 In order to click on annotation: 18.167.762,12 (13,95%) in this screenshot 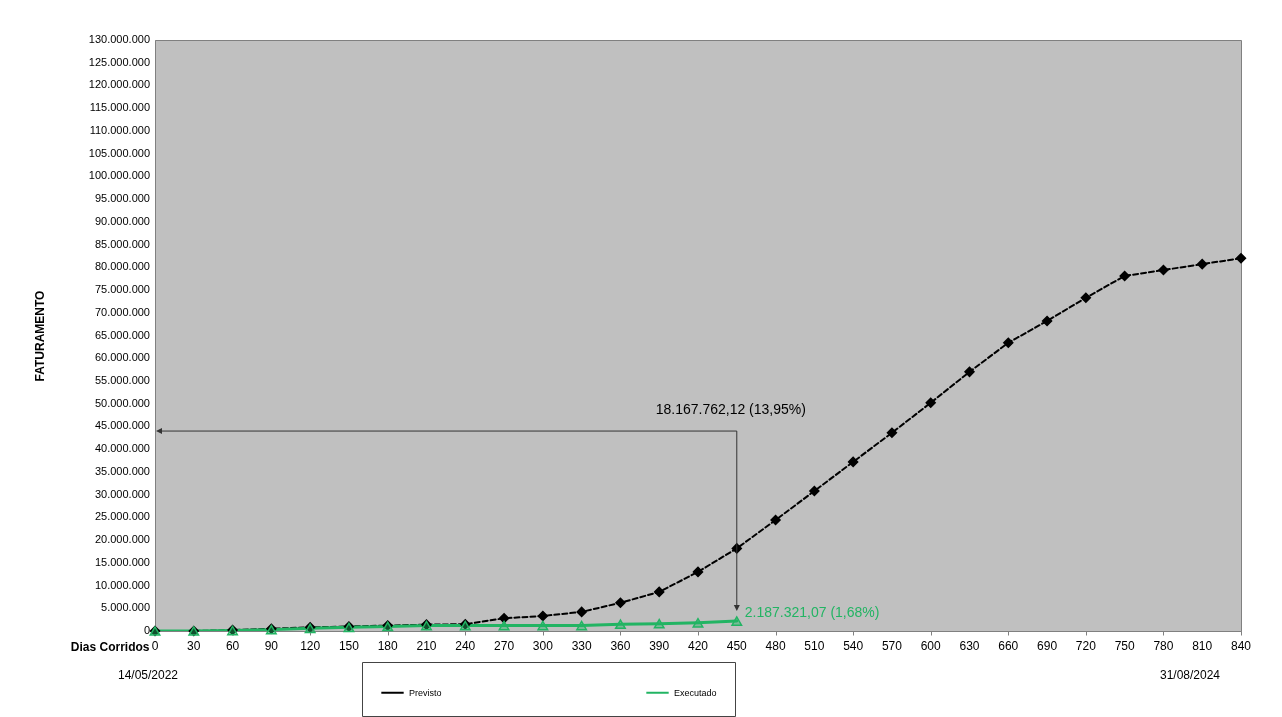, I will do `click(730, 409)`.